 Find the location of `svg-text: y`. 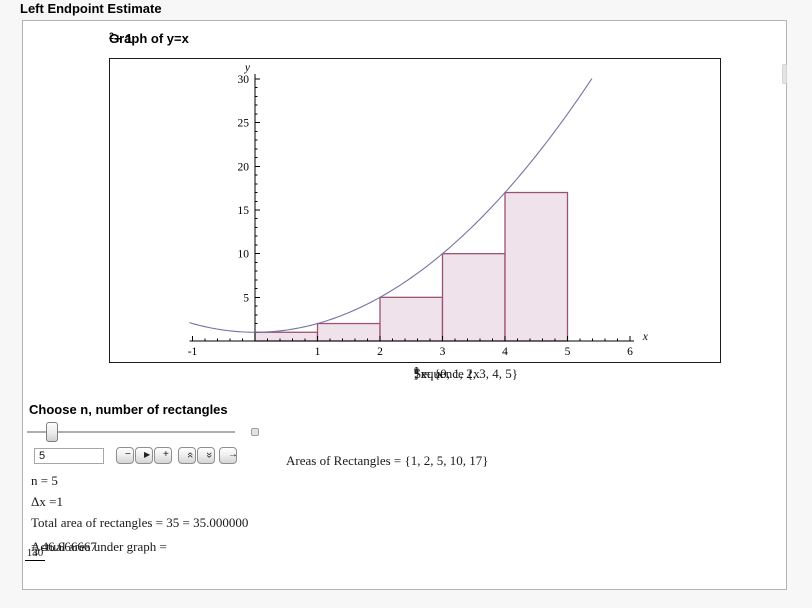

svg-text: y is located at coordinates (247, 68).